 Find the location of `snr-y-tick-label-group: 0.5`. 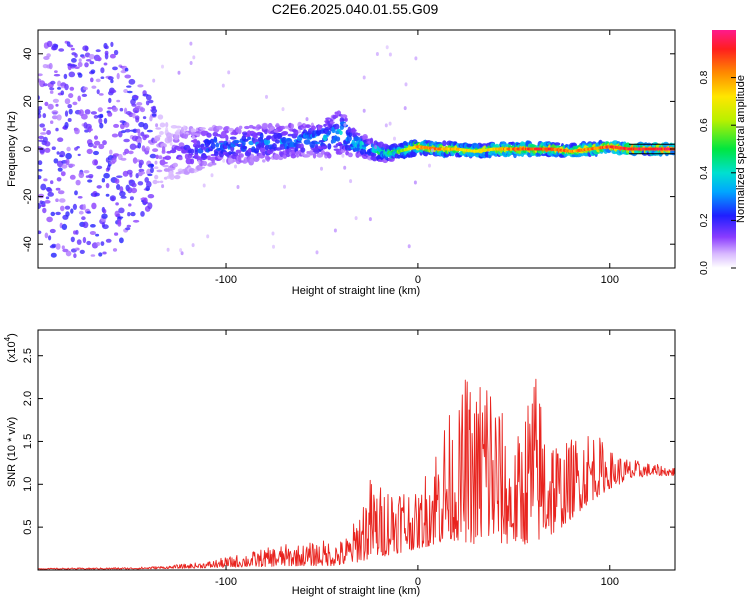

snr-y-tick-label-group: 0.5 is located at coordinates (28, 526).